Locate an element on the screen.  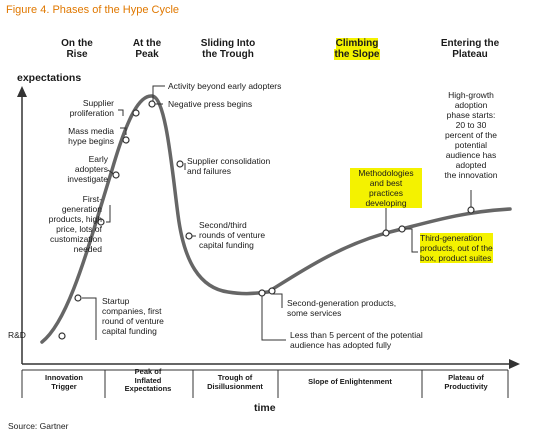
annotation-line: audience has is located at coordinates (471, 155).